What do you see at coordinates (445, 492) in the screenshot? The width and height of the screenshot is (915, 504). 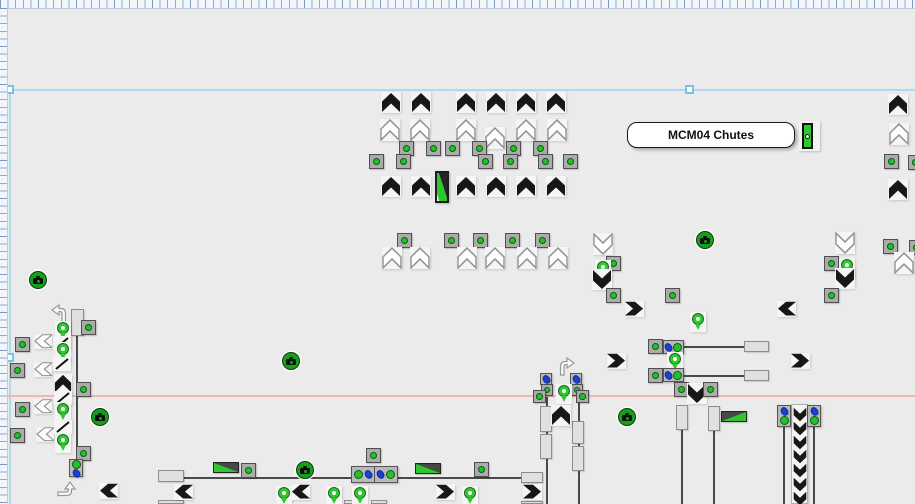 I see `chevron-right-icon` at bounding box center [445, 492].